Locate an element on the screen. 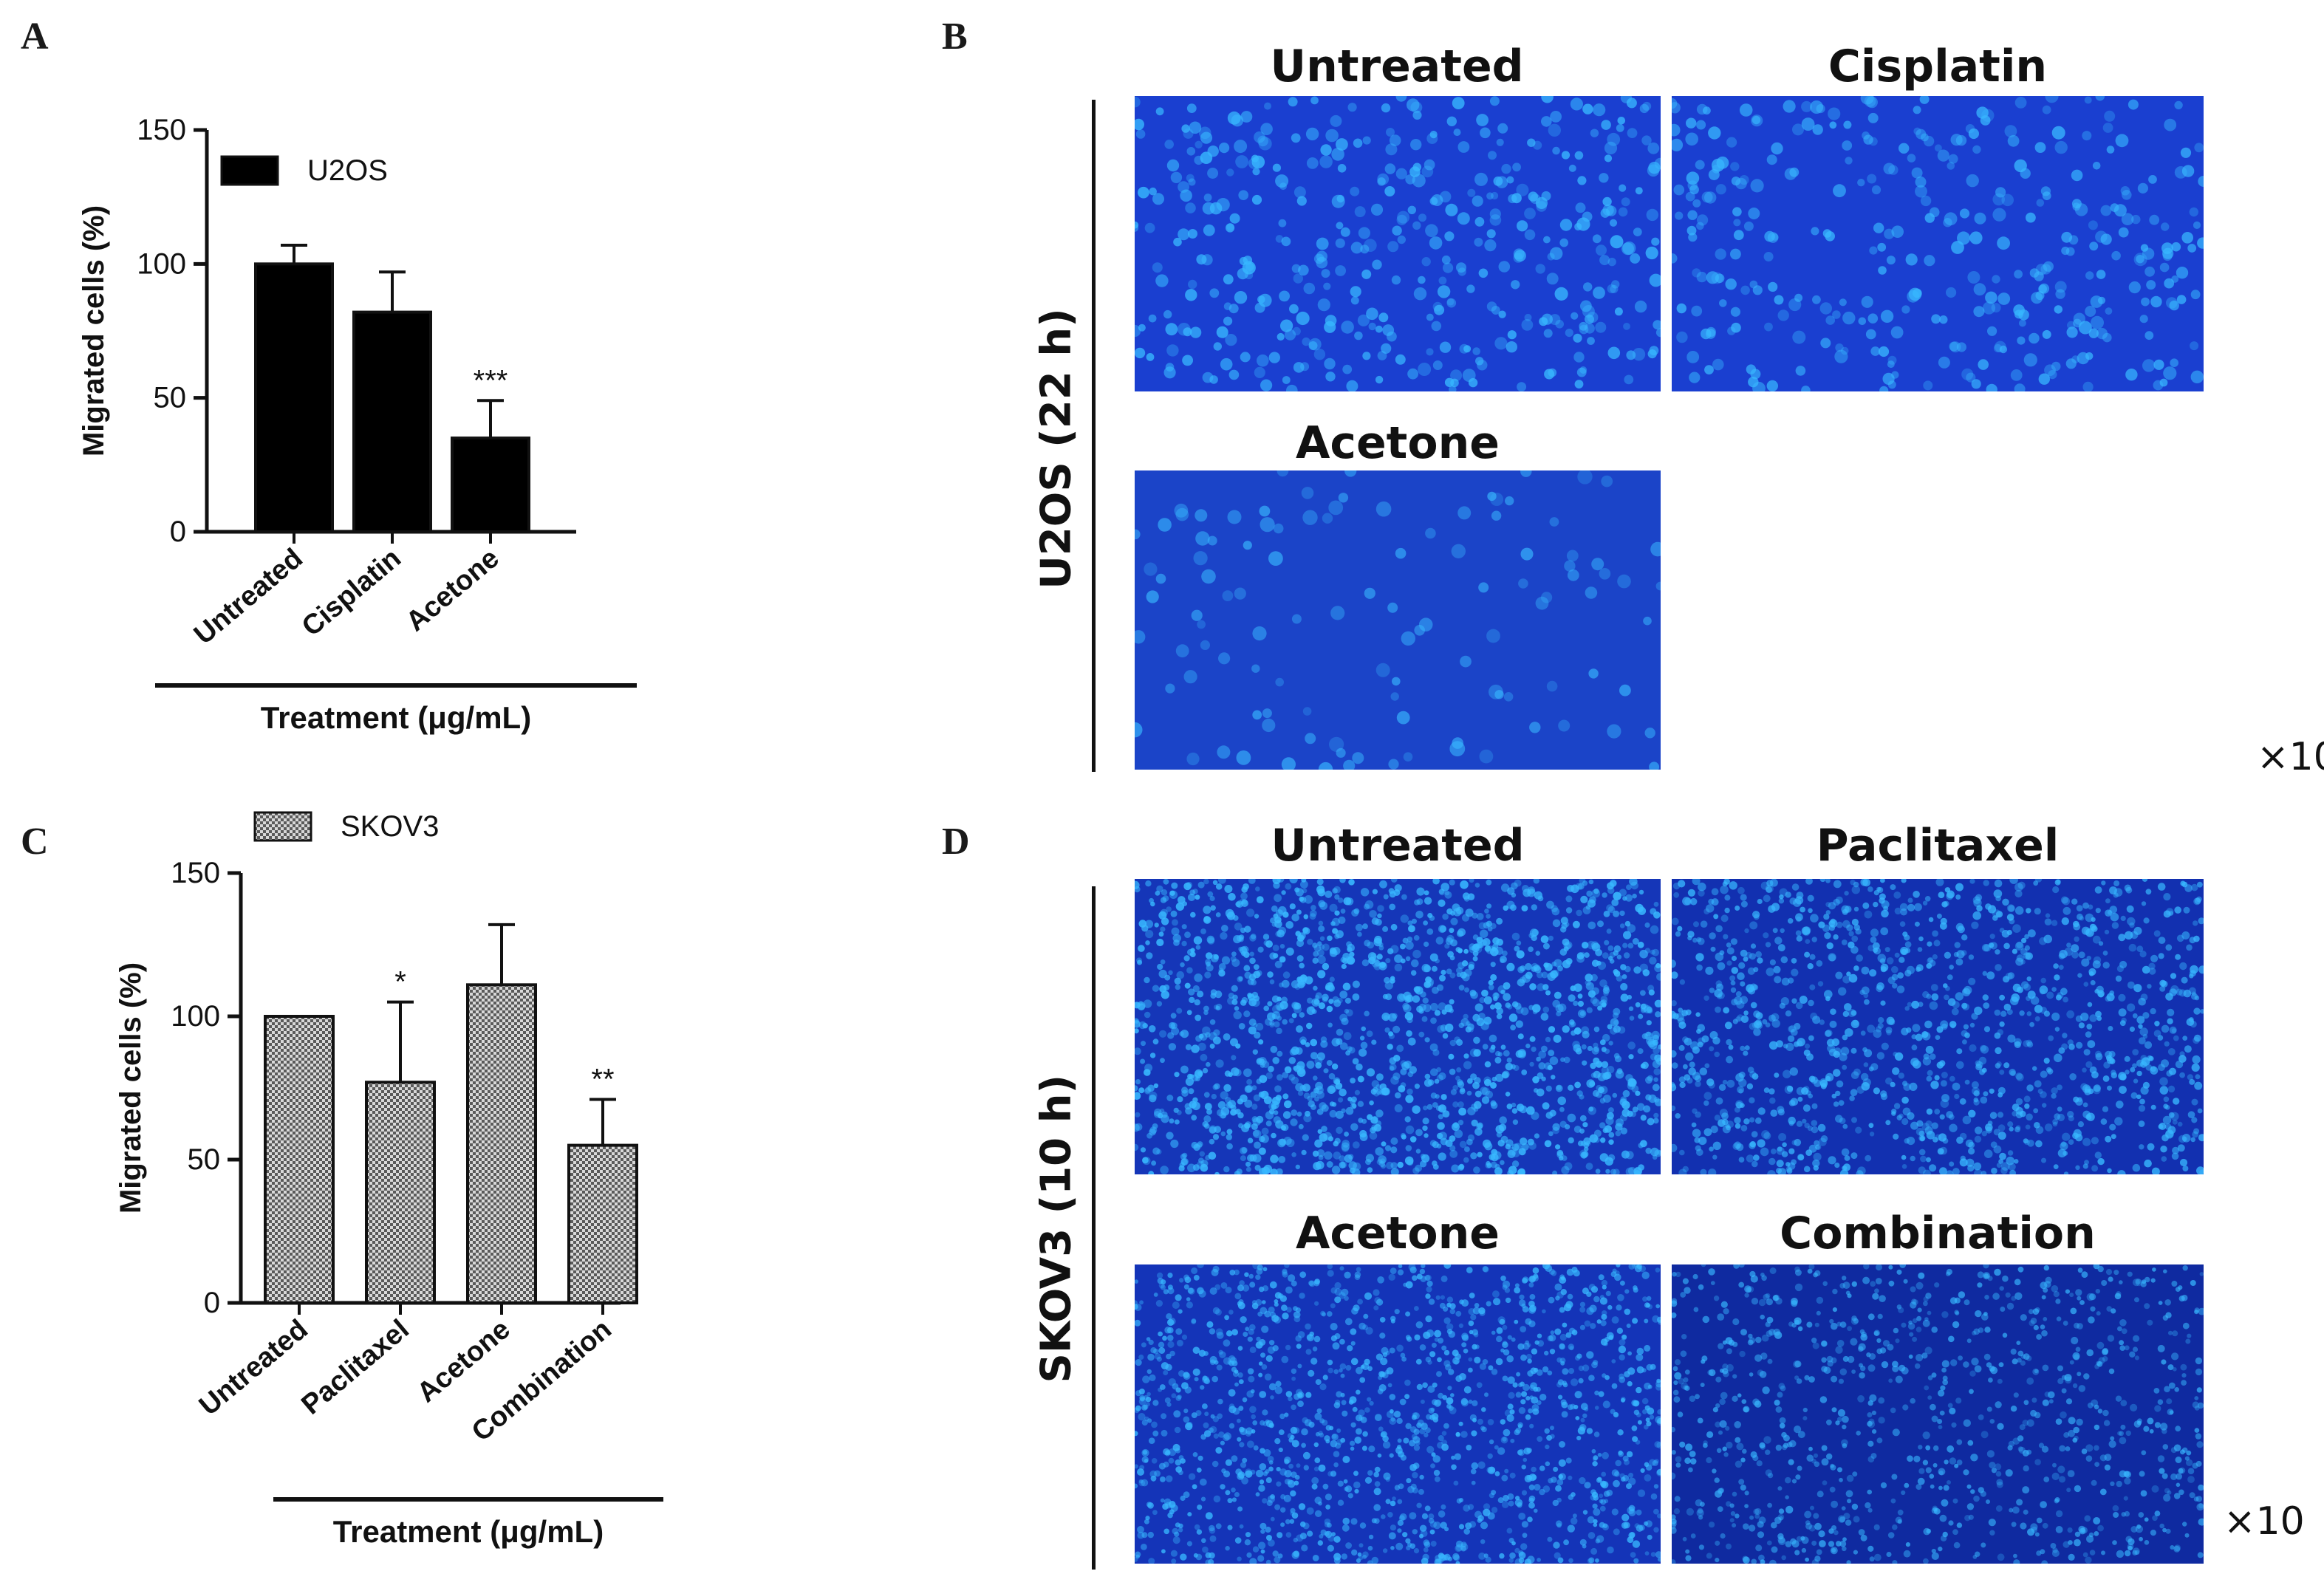 This screenshot has height=1588, width=2324. d-title-untreated: Untreated is located at coordinates (1398, 846).